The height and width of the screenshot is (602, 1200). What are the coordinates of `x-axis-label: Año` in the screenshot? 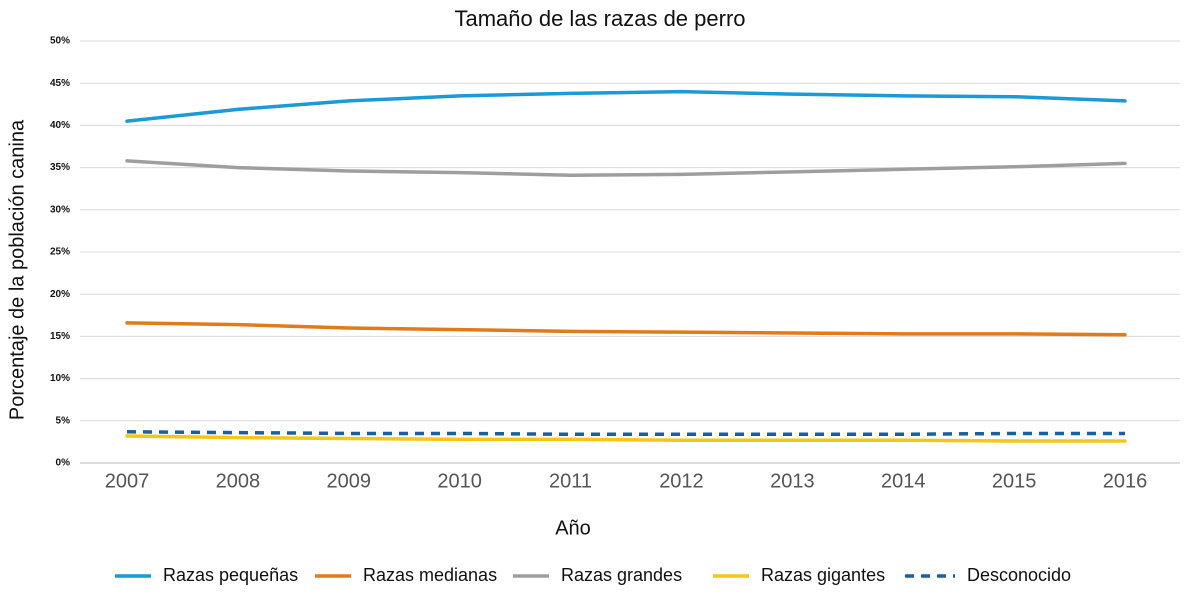 It's located at (573, 528).